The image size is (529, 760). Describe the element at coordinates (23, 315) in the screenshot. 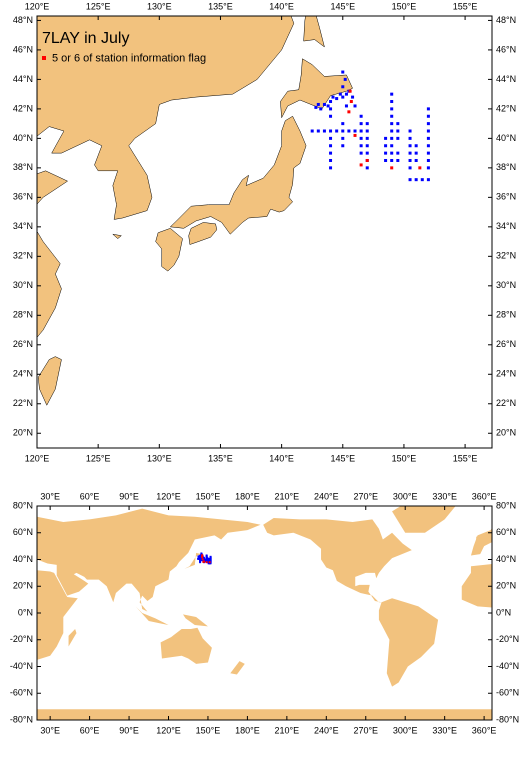

I see `y-tick-label: 28°N` at that location.